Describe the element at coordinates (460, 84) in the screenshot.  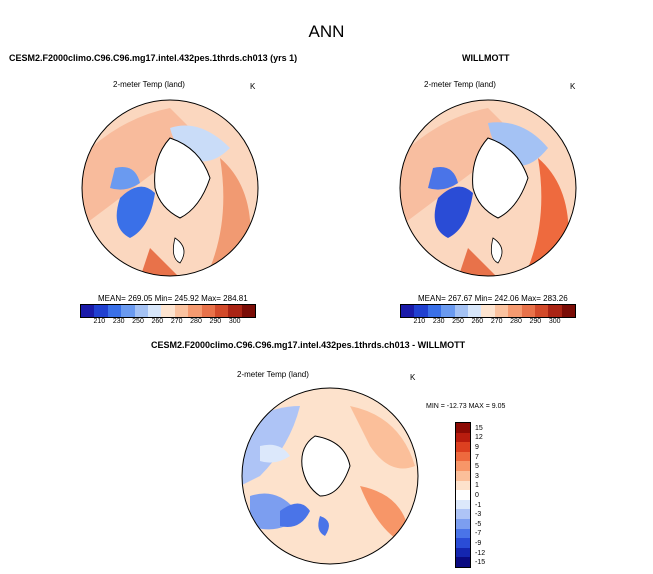
I see `panel2-variable-label: 2-meter Temp (land)` at that location.